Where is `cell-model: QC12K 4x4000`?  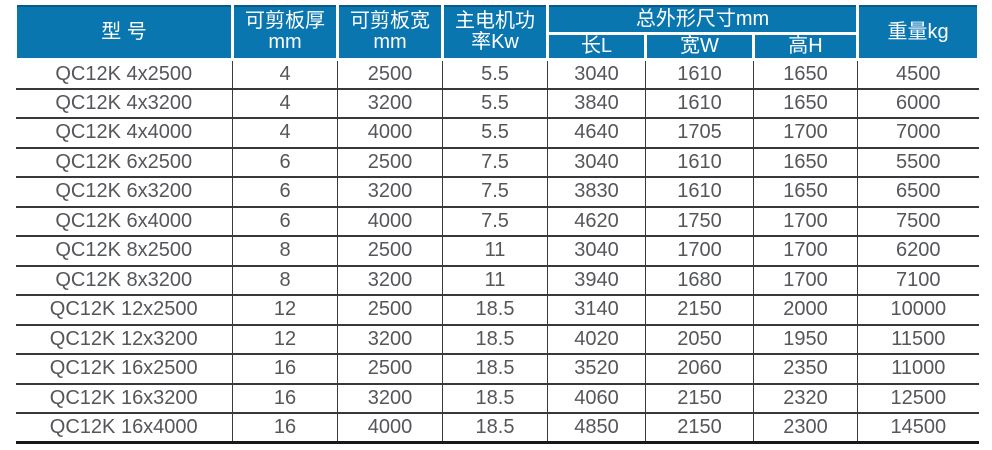
cell-model: QC12K 4x4000 is located at coordinates (124, 133).